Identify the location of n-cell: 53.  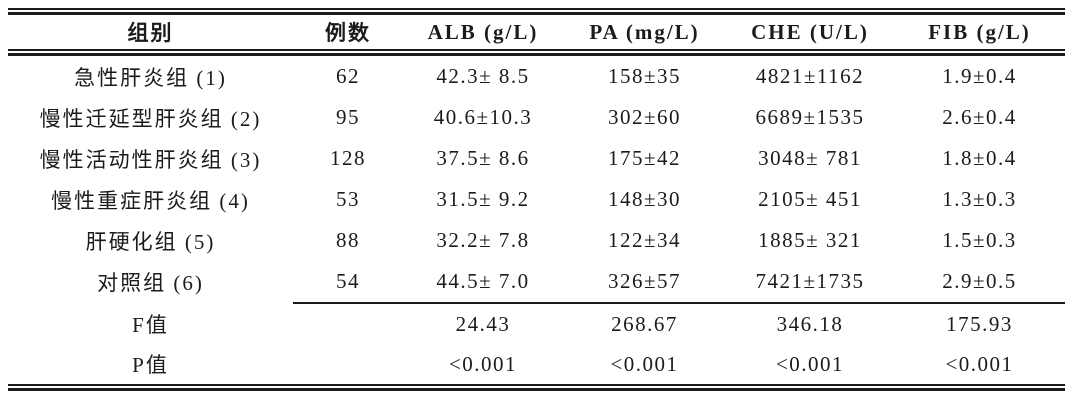
(348, 199).